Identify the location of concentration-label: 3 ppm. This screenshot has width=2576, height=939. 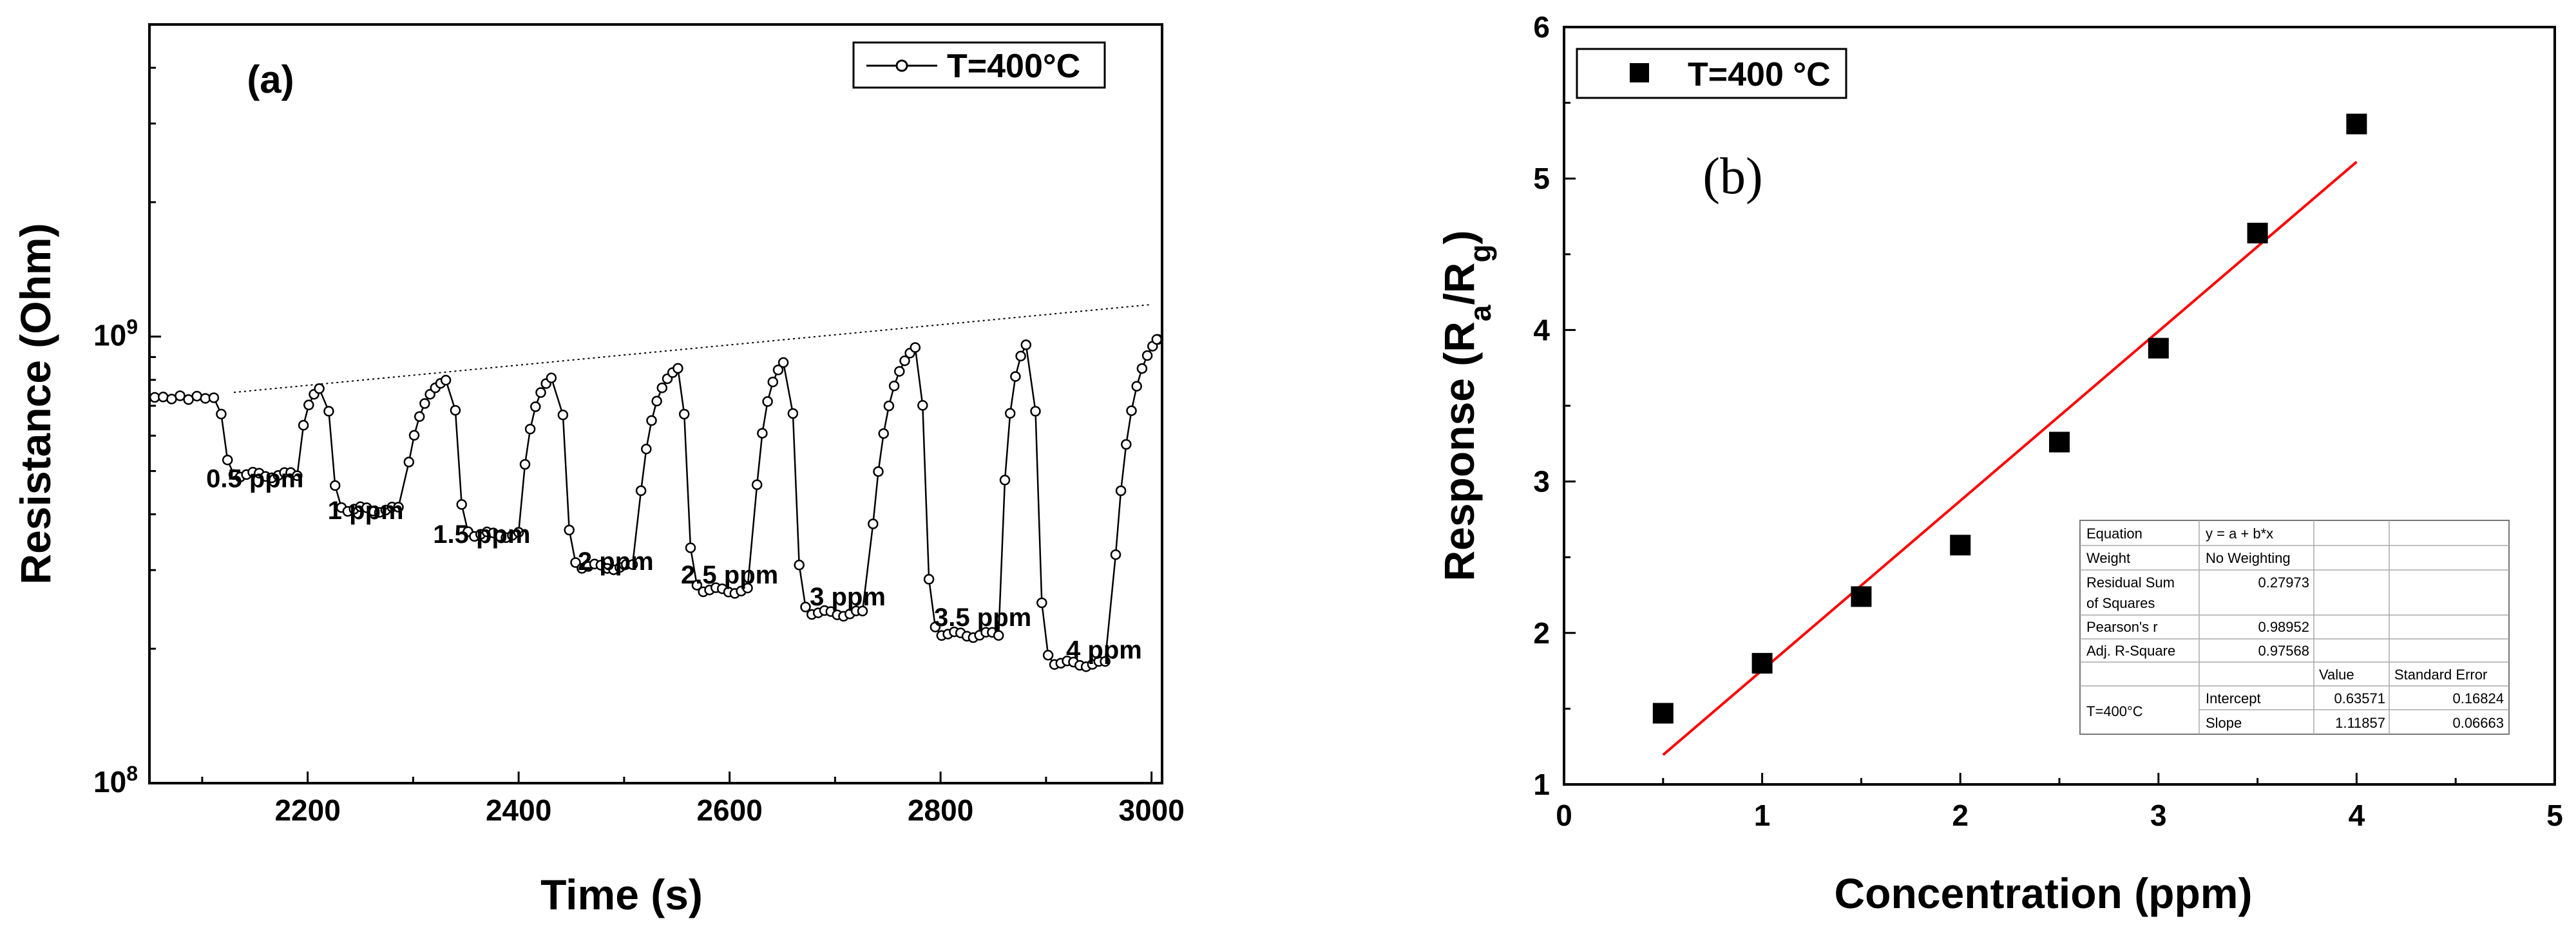
(848, 597).